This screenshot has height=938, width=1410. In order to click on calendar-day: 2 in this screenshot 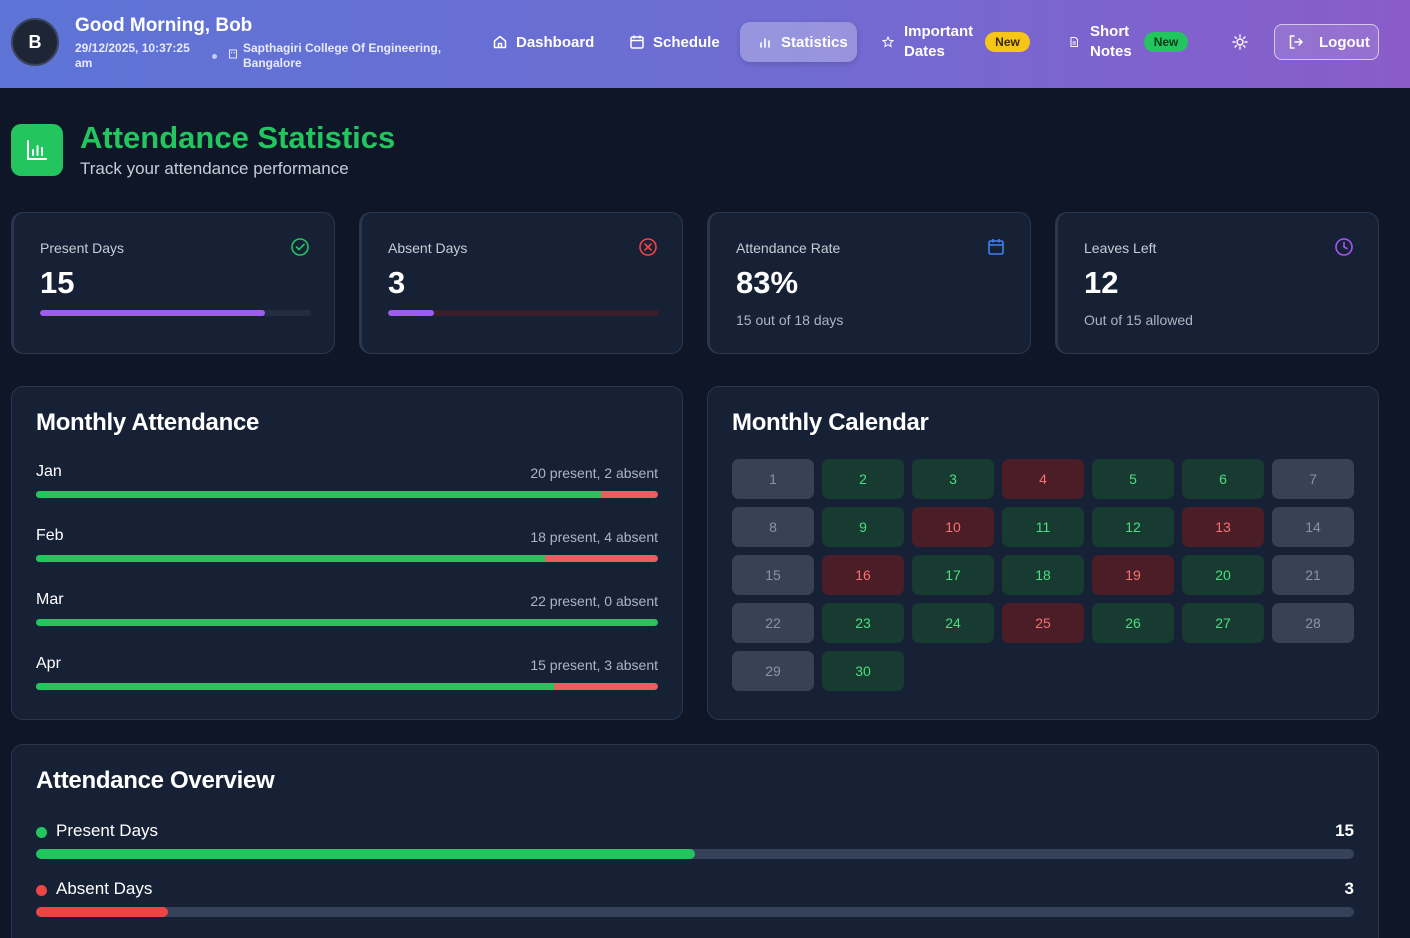, I will do `click(863, 479)`.